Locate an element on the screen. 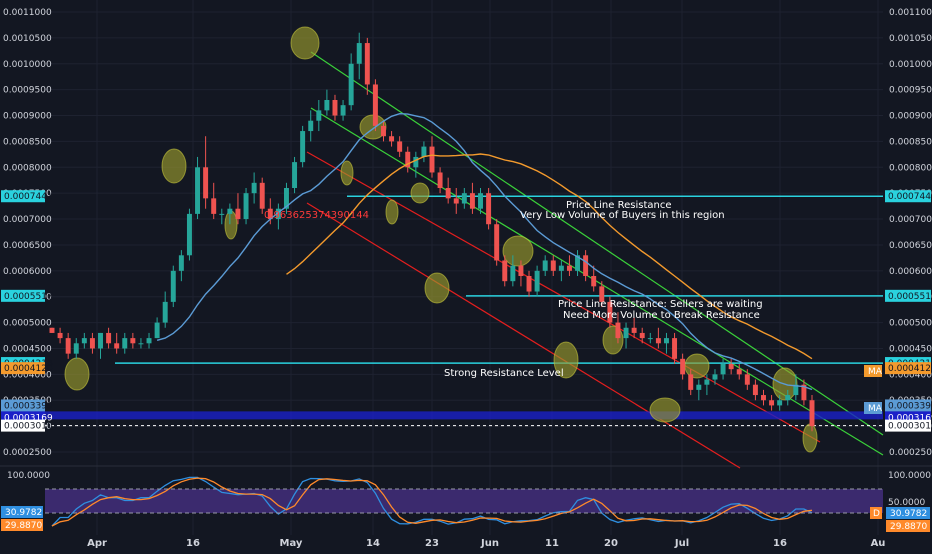 The image size is (932, 554). stoch-tick-right-50: 50.0000 is located at coordinates (906, 503).